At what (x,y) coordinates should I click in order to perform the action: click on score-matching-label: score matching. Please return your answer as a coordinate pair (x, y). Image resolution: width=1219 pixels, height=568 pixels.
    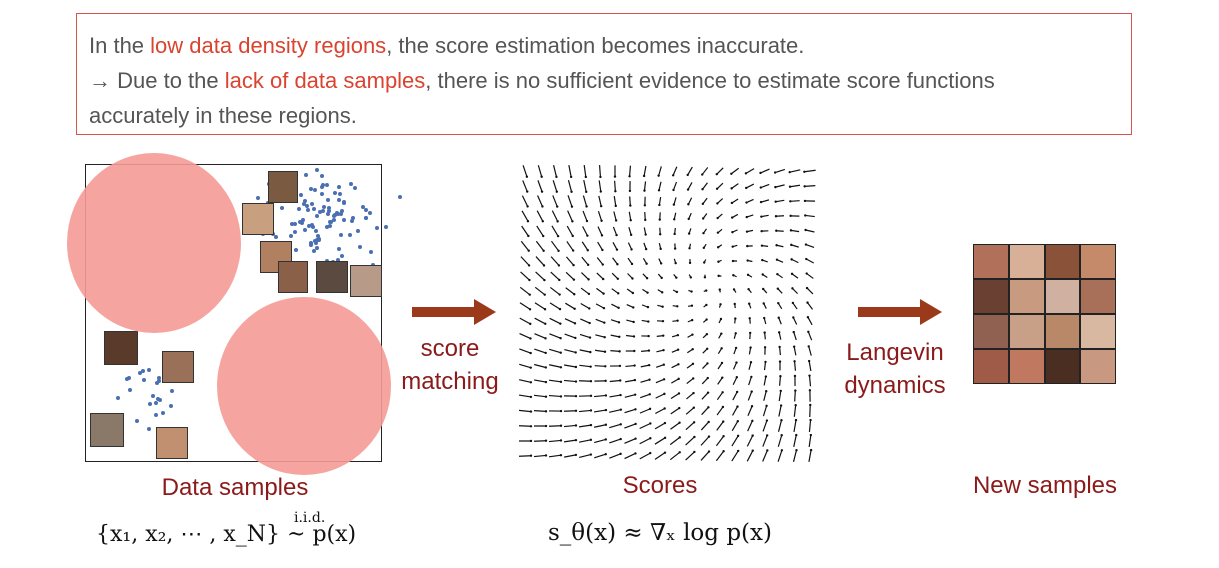
    Looking at the image, I should click on (450, 365).